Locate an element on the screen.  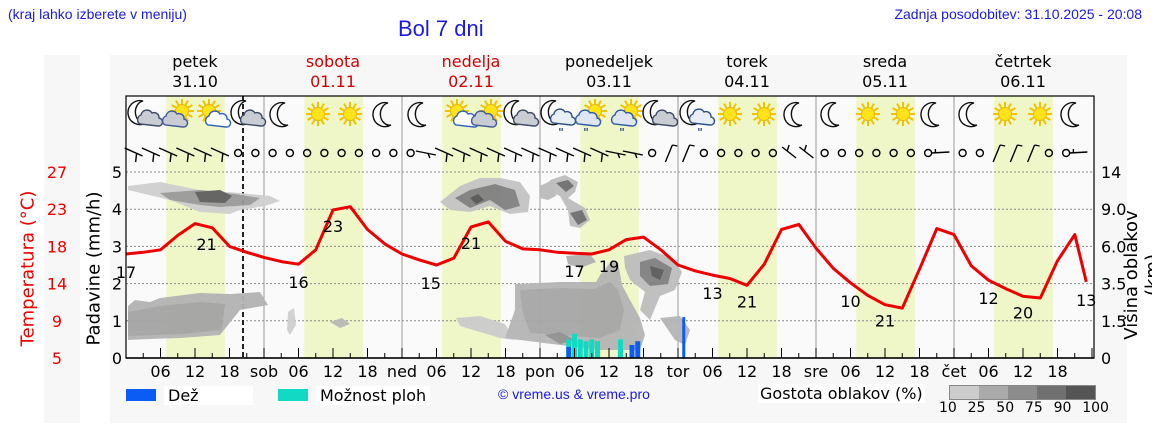
temp-label: 16 is located at coordinates (298, 282).